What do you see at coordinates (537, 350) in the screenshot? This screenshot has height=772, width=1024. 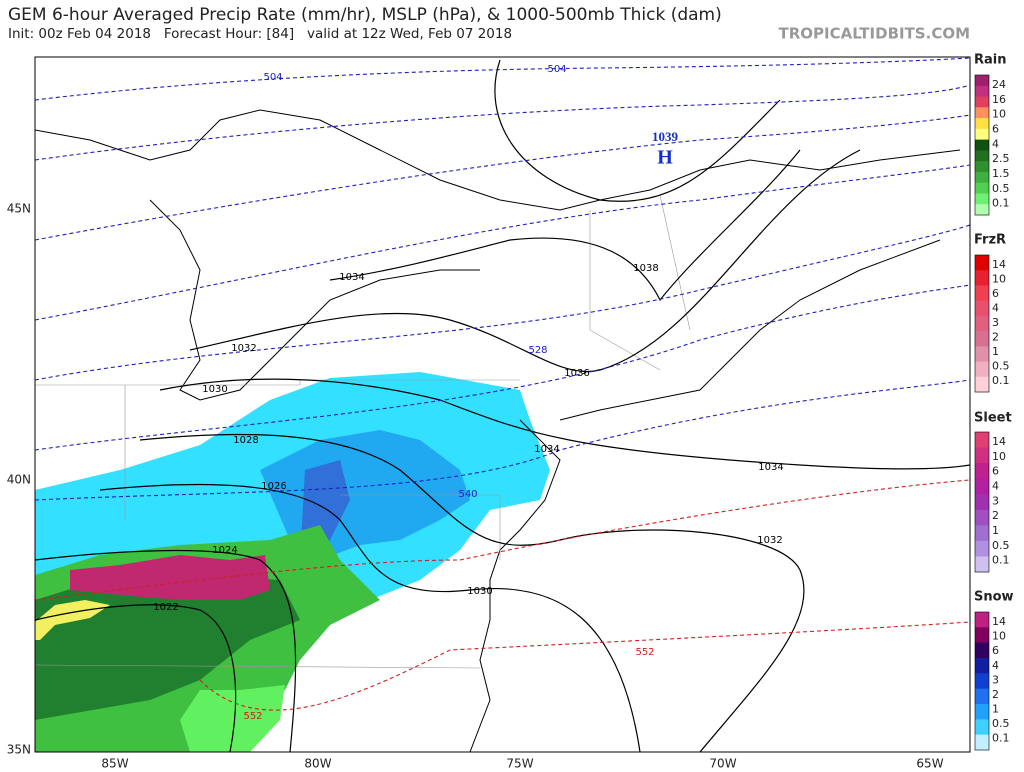 I see `thickness-label: 528` at bounding box center [537, 350].